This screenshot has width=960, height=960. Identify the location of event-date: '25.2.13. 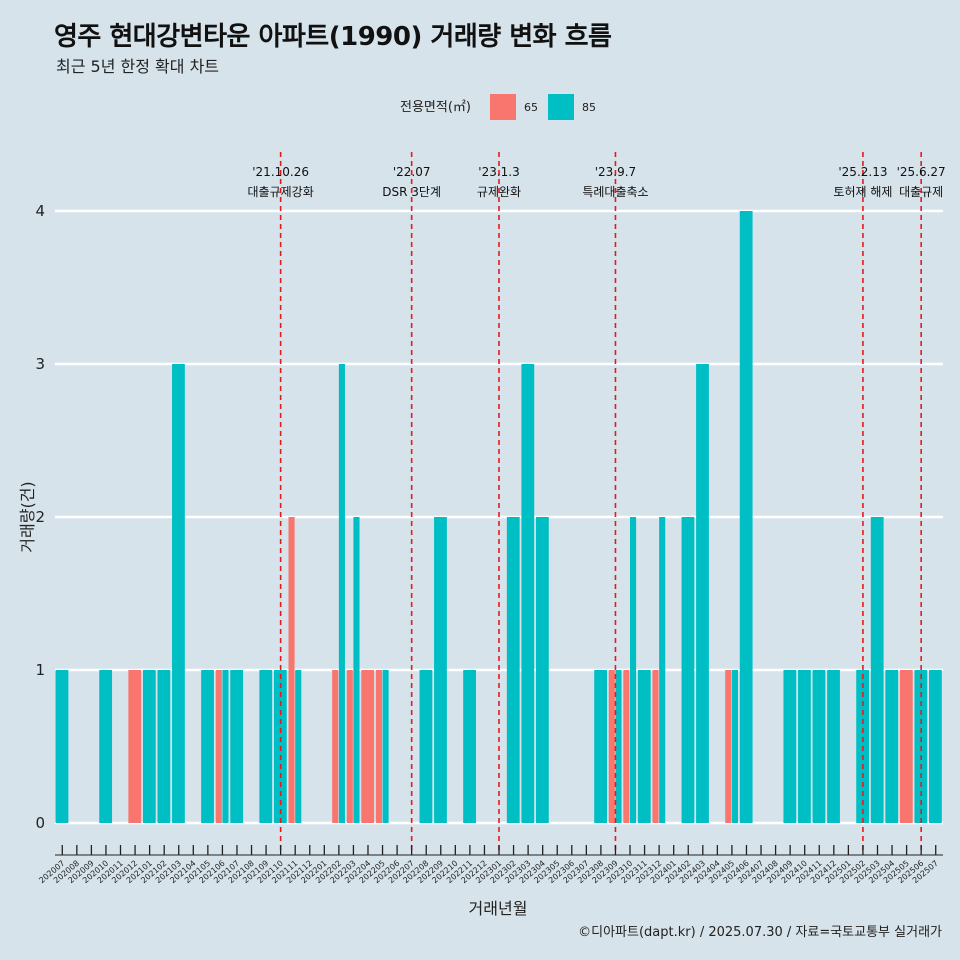
(862, 172).